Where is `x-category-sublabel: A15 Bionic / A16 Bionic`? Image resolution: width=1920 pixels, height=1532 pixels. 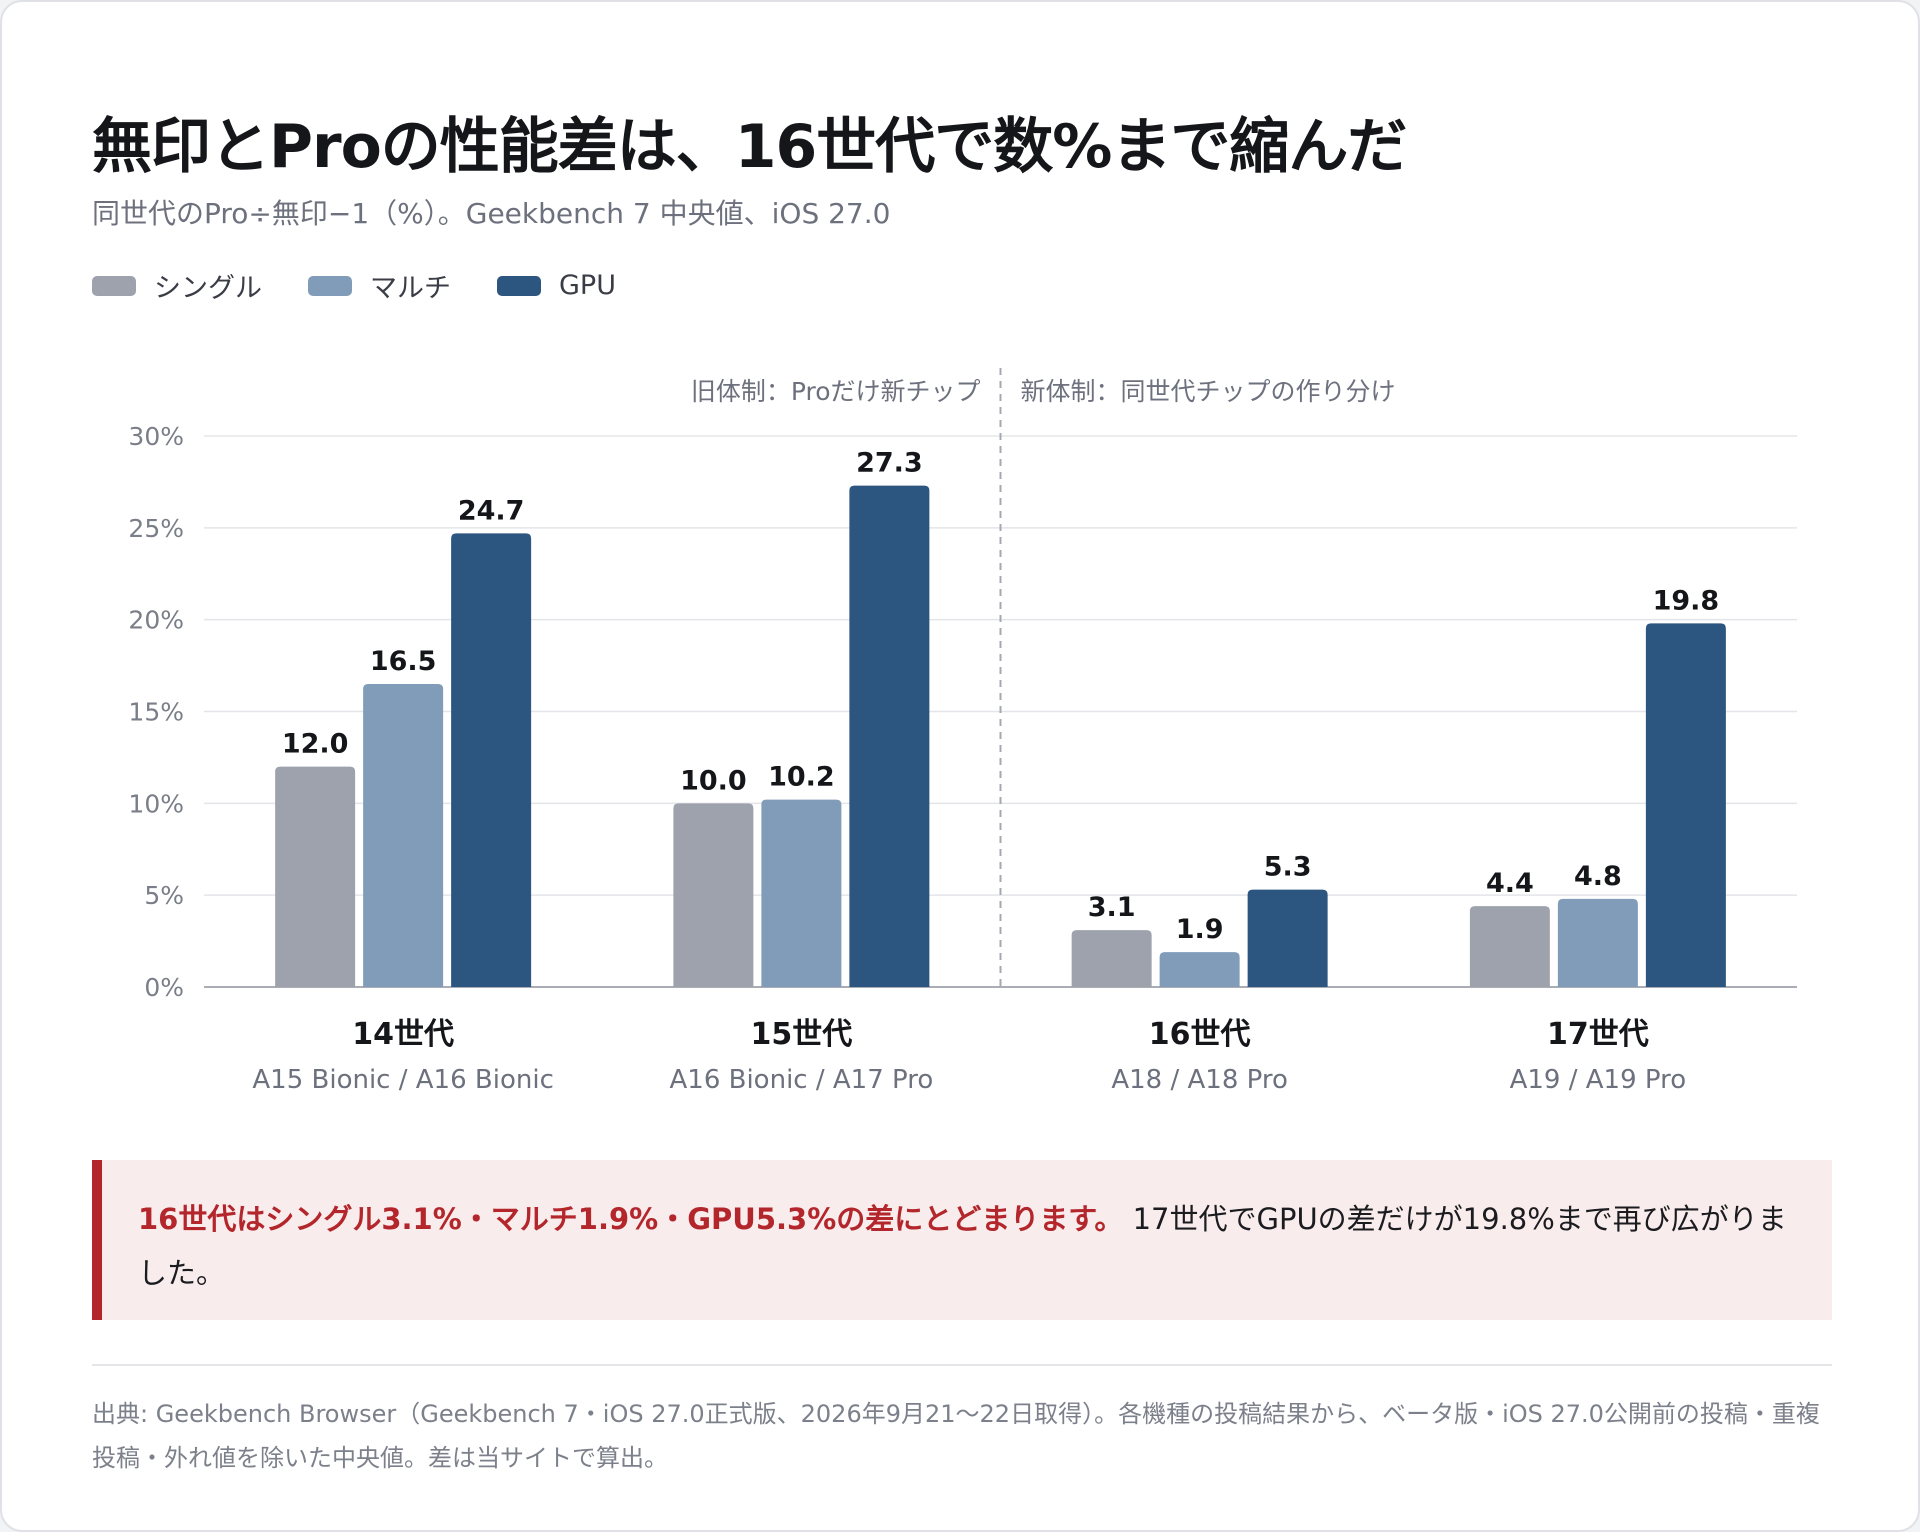
x-category-sublabel: A15 Bionic / A16 Bionic is located at coordinates (403, 1080).